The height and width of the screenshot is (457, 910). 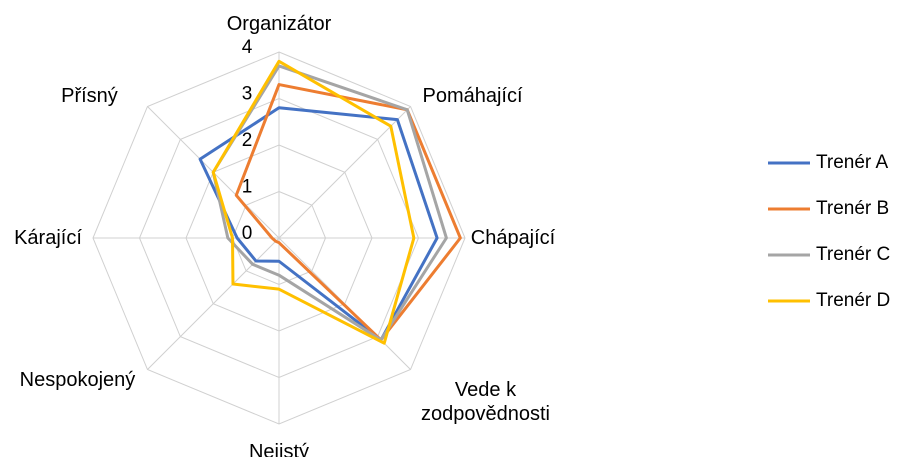 What do you see at coordinates (89, 96) in the screenshot?
I see `axis-label: Přísný` at bounding box center [89, 96].